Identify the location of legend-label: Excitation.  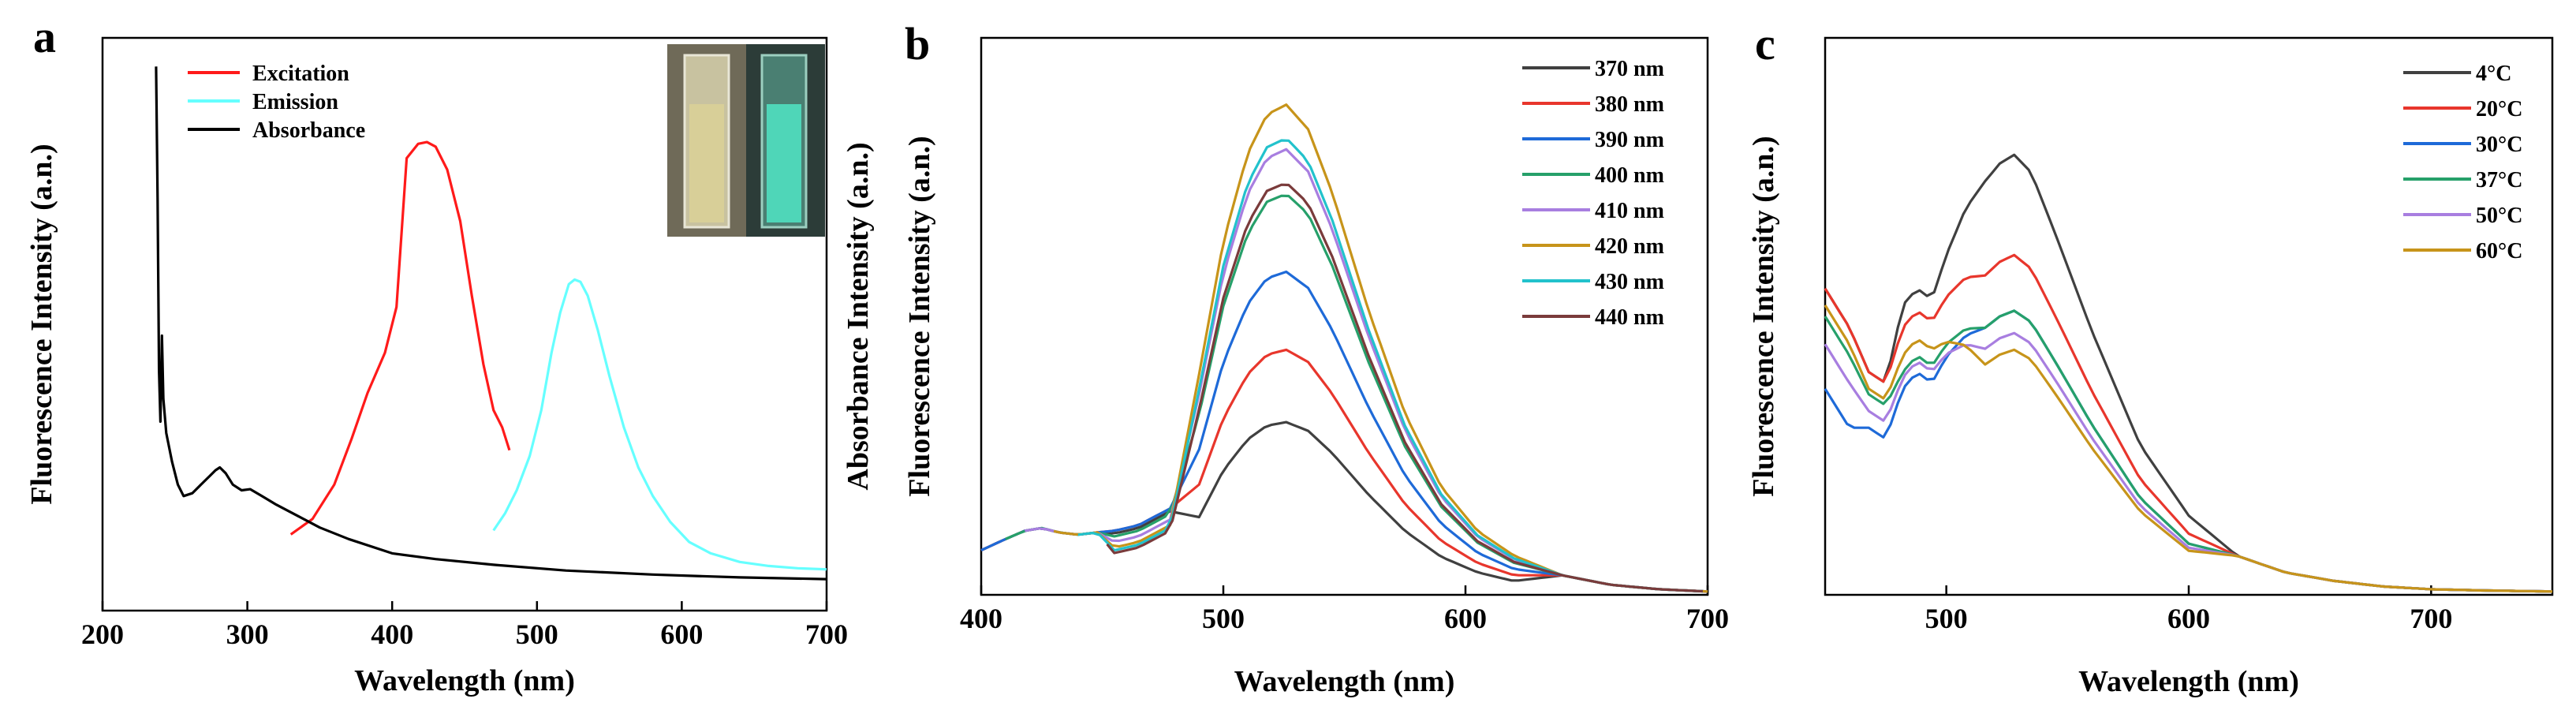
(300, 74).